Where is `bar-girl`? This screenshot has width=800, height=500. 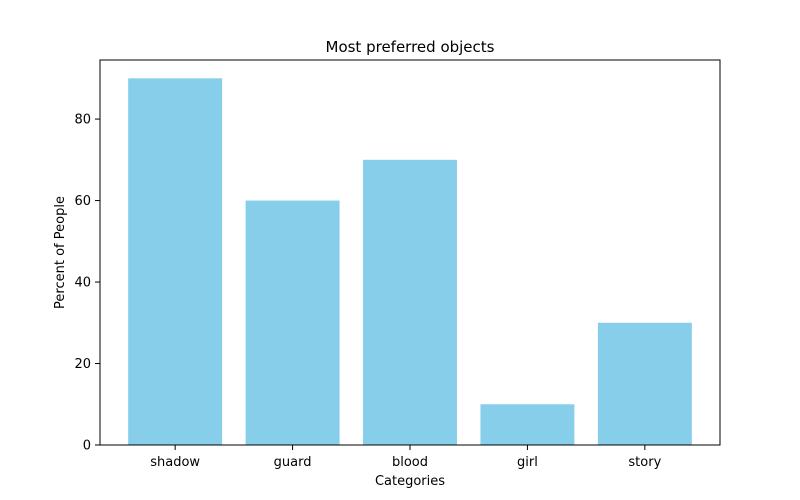
bar-girl is located at coordinates (527, 424).